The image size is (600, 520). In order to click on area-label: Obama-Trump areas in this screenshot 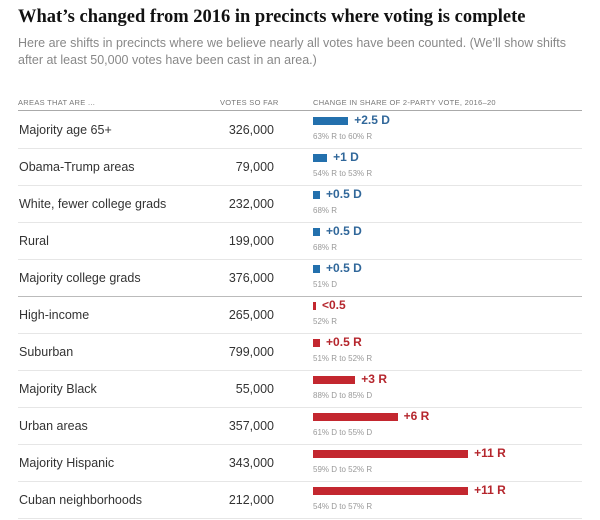, I will do `click(77, 167)`.